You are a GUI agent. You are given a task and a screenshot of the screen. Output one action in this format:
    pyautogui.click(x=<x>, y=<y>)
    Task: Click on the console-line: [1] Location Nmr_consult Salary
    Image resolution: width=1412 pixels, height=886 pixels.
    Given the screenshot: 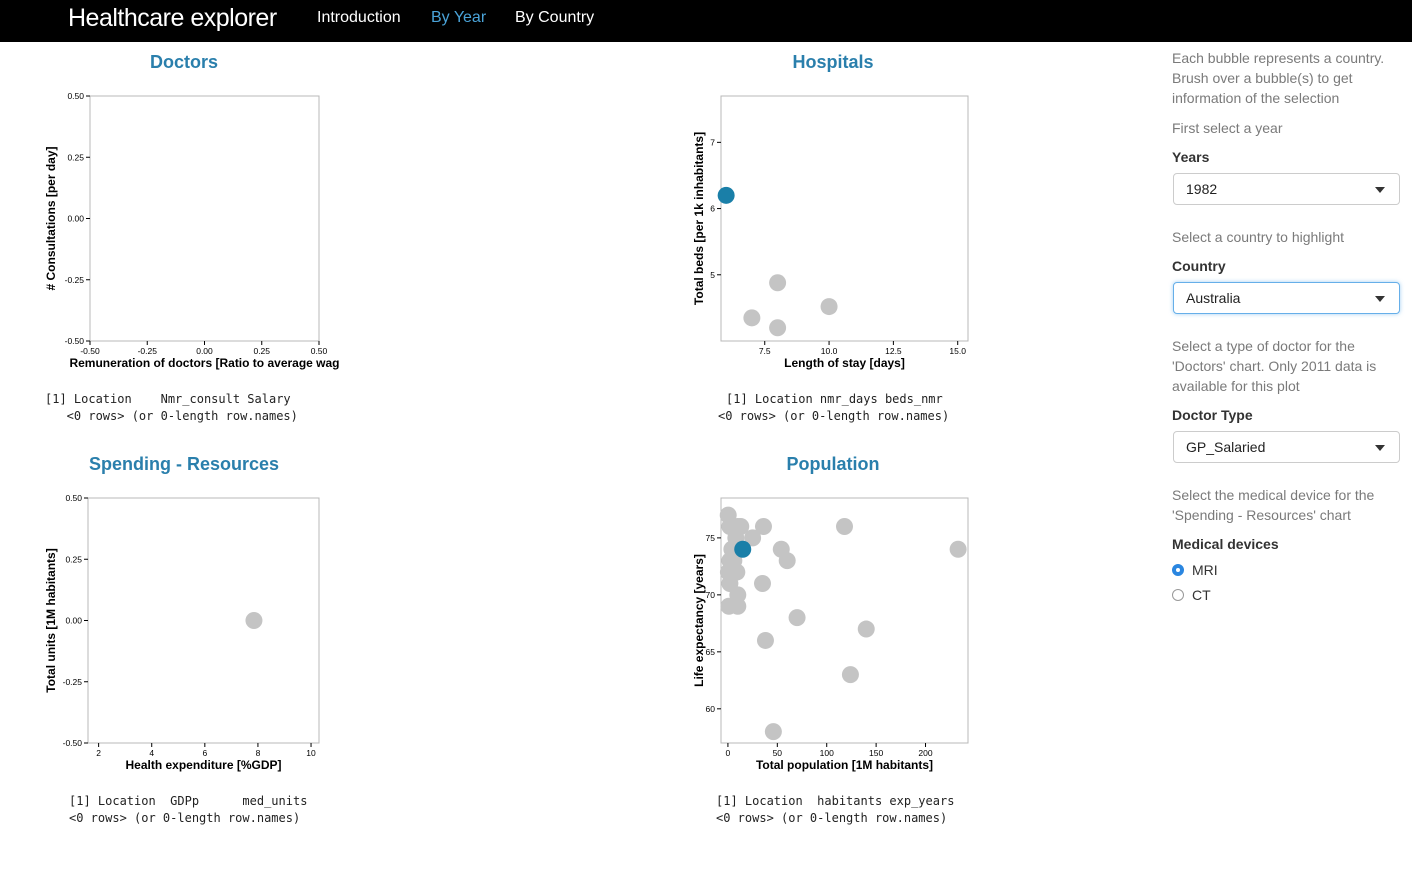 What is the action you would take?
    pyautogui.click(x=168, y=399)
    